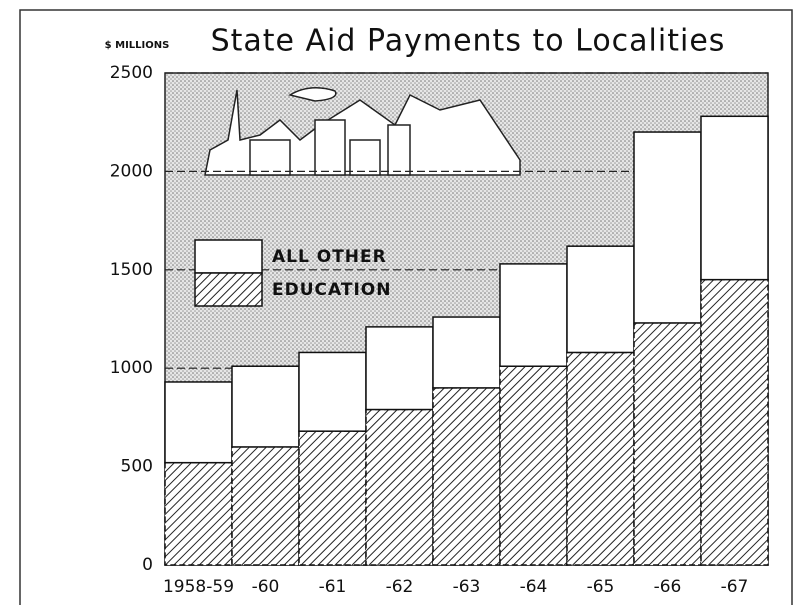 The width and height of the screenshot is (806, 605). I want to click on y-tick-label: 1500, so click(131, 270).